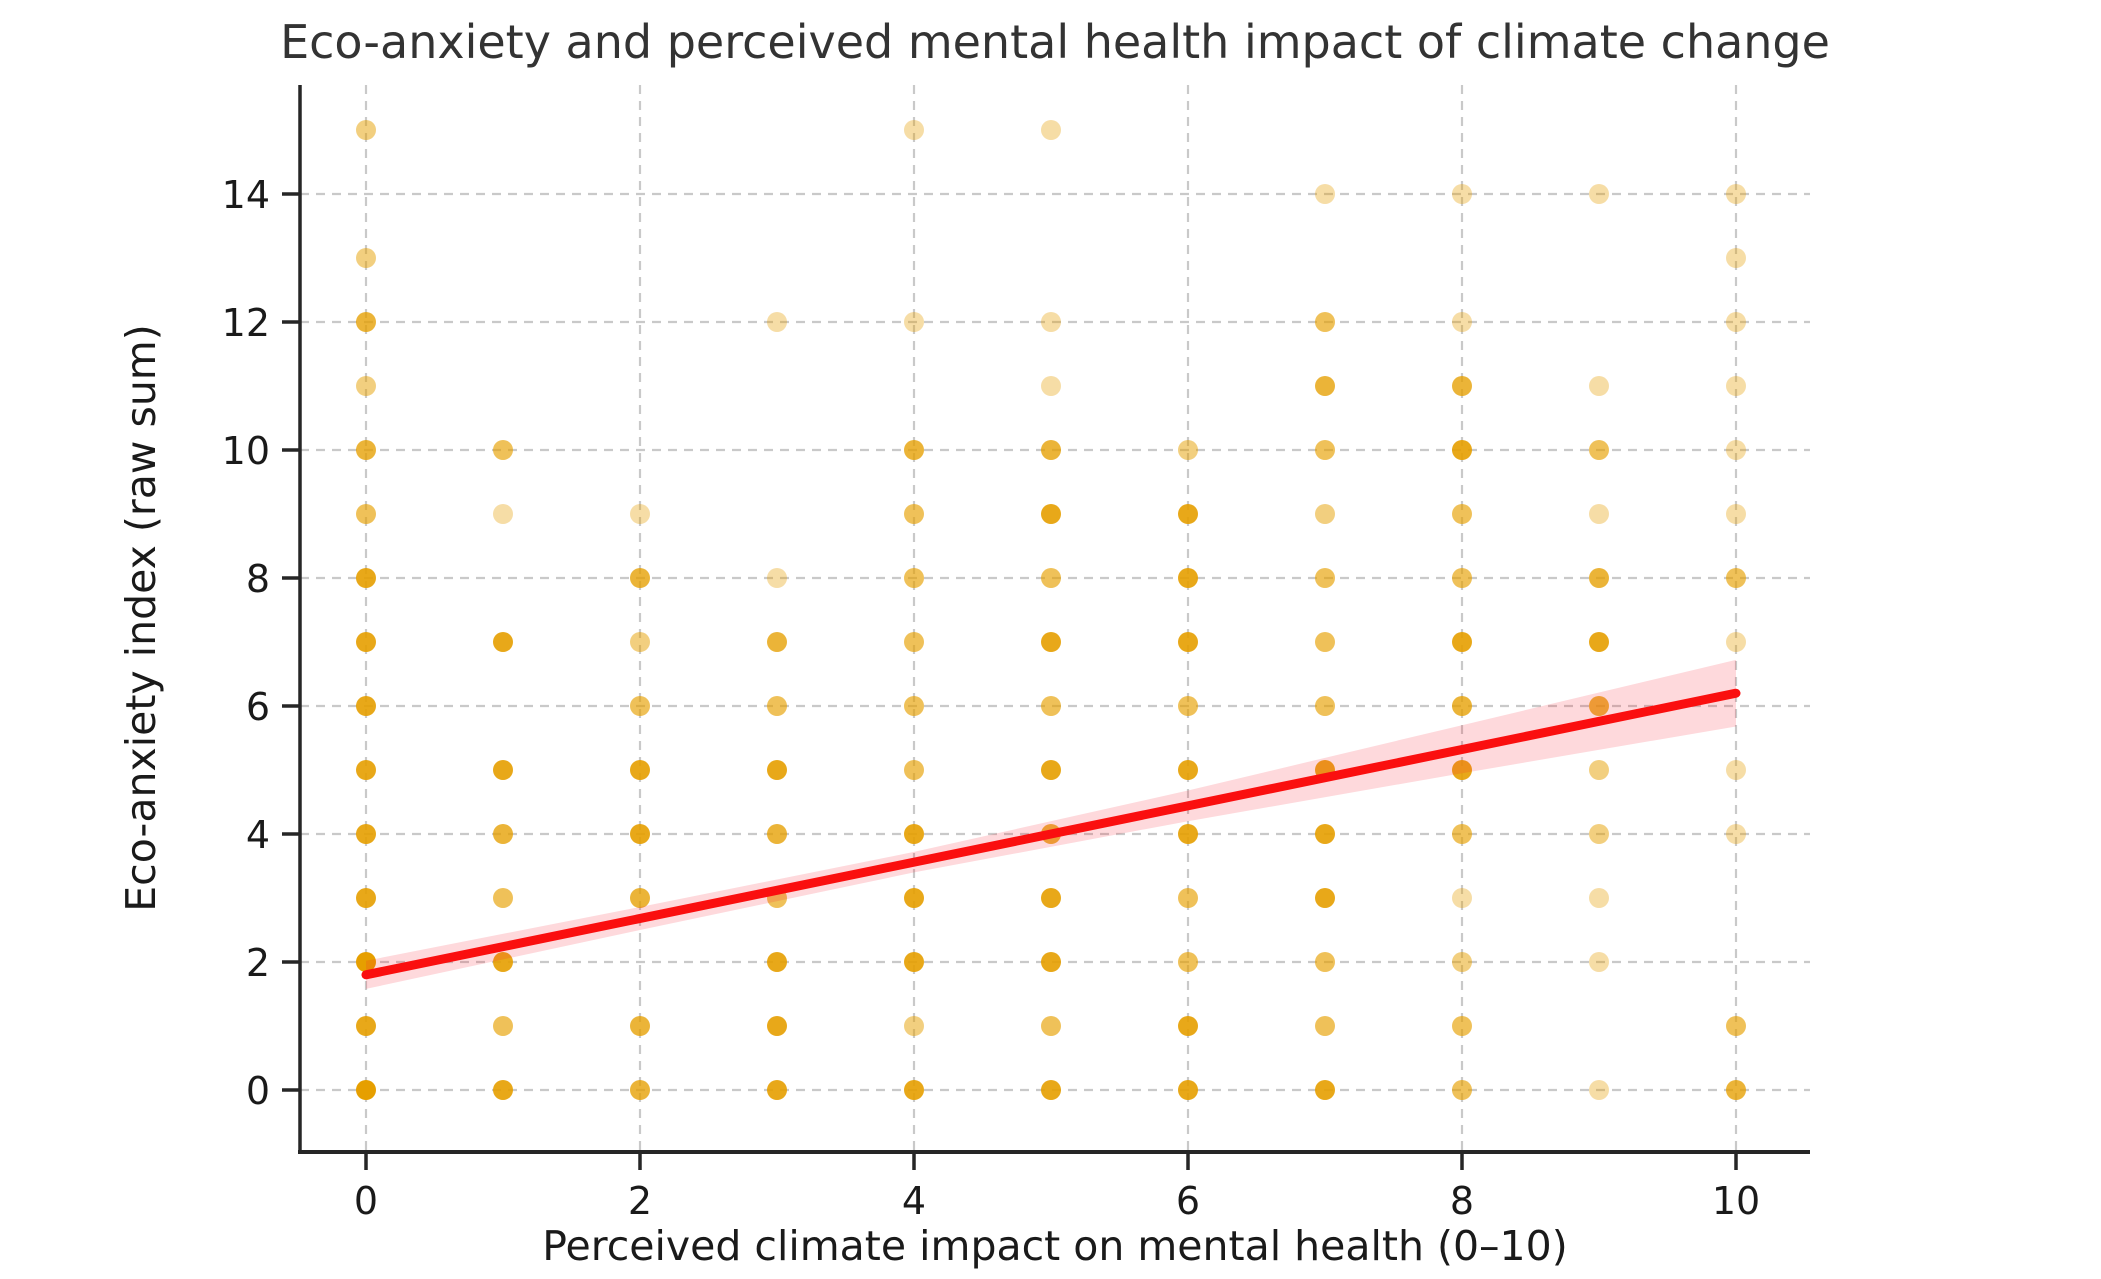  I want to click on y-tick-label: 10, so click(246, 451).